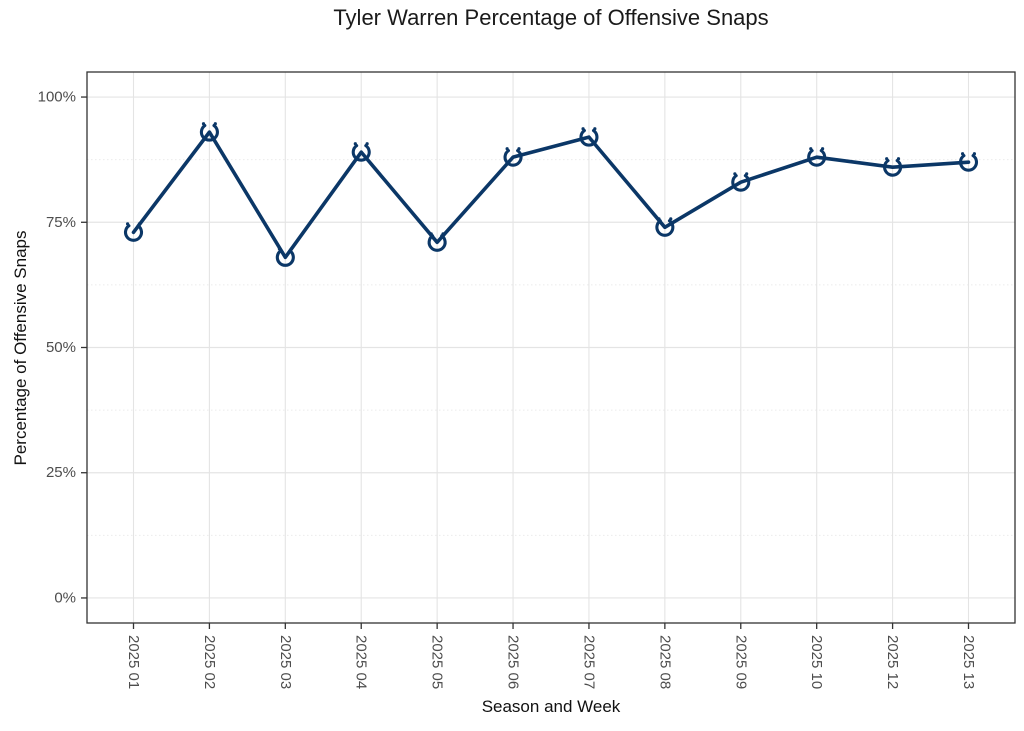 The width and height of the screenshot is (1024, 731). I want to click on y-tick-label: 50%, so click(61, 347).